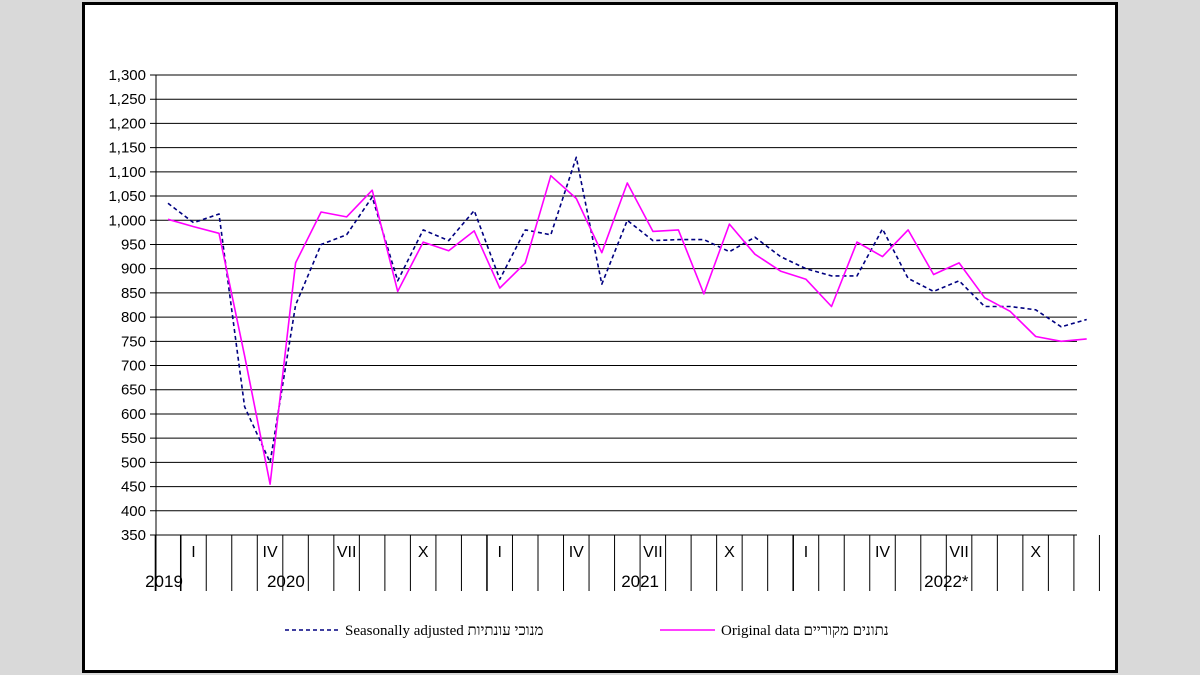 The width and height of the screenshot is (1200, 675). Describe the element at coordinates (164, 581) in the screenshot. I see `x-year-label: 2019` at that location.